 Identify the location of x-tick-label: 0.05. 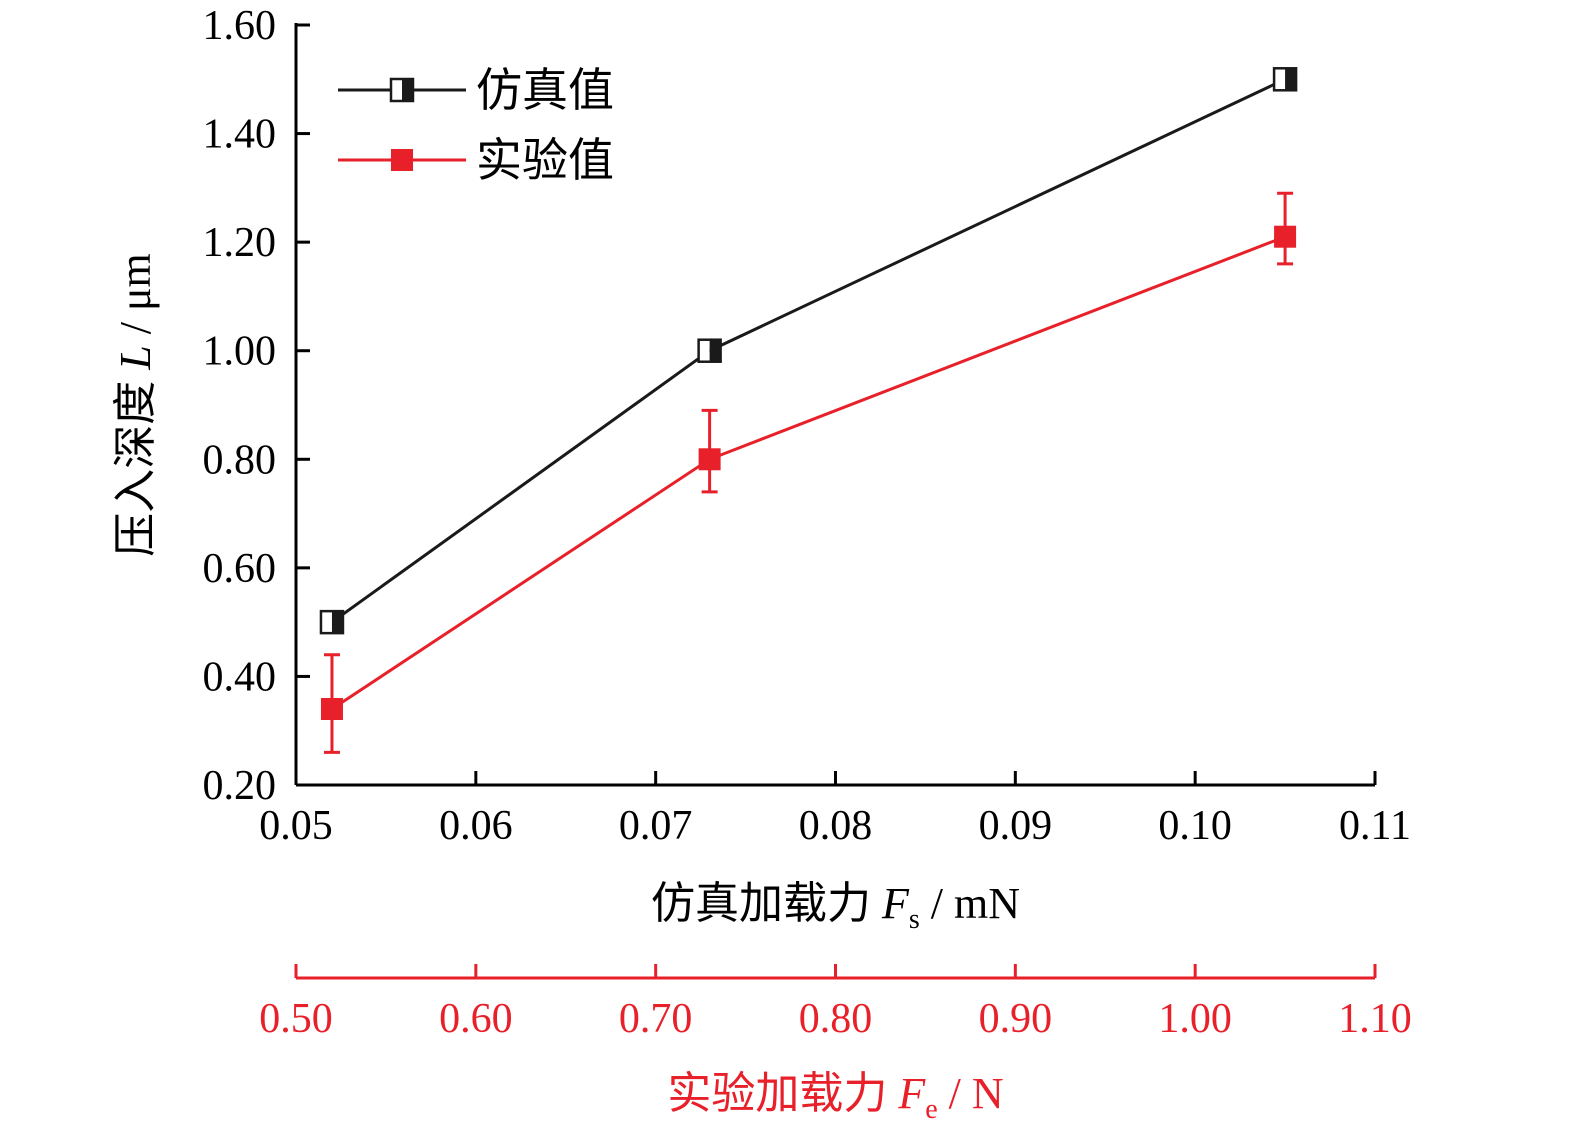
(296, 826).